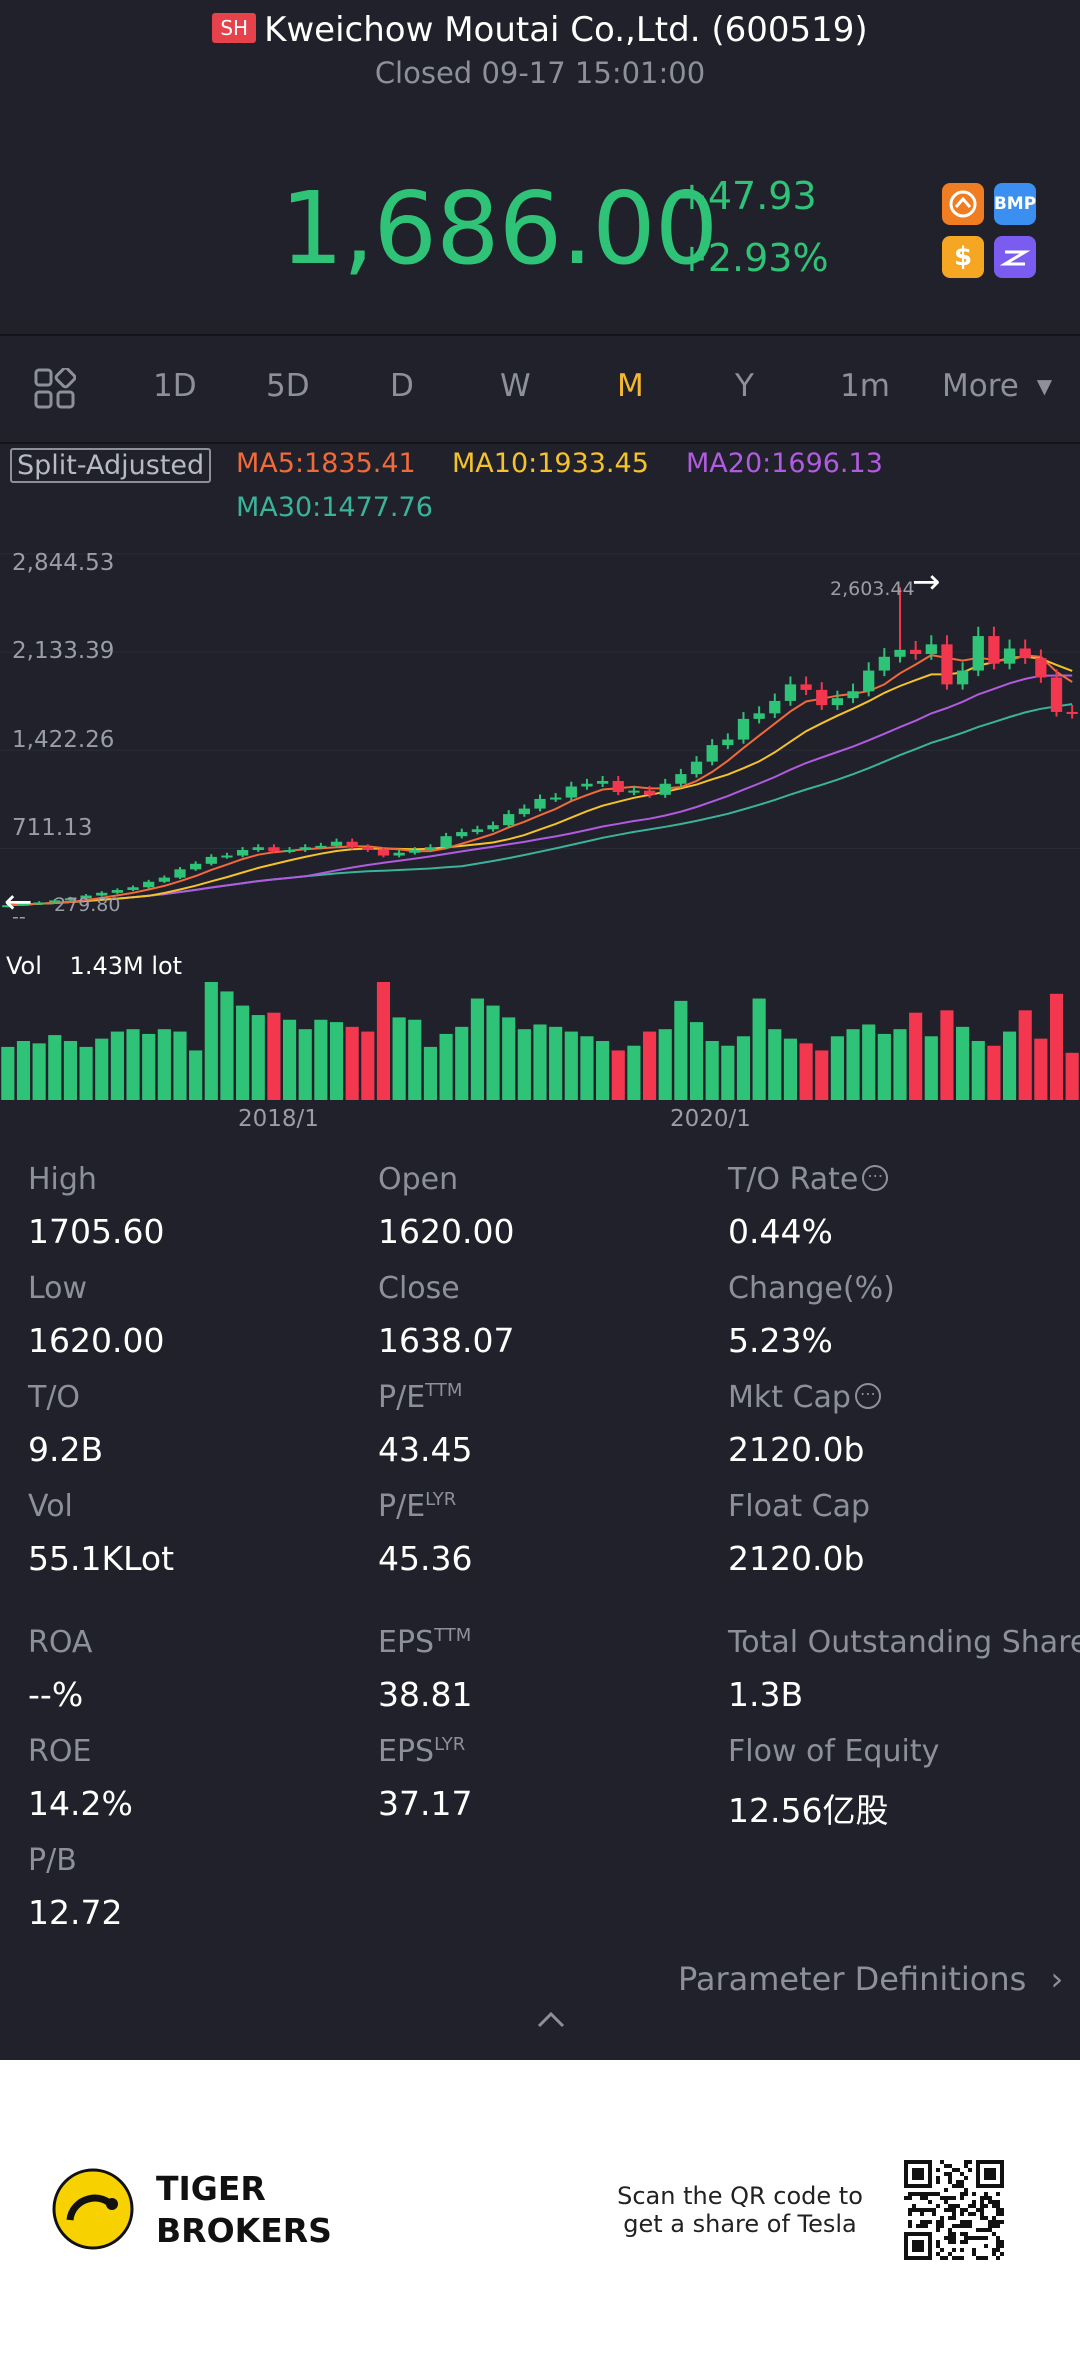 Image resolution: width=1080 pixels, height=2362 pixels. What do you see at coordinates (18, 902) in the screenshot?
I see `arrow-left-icon: ←` at bounding box center [18, 902].